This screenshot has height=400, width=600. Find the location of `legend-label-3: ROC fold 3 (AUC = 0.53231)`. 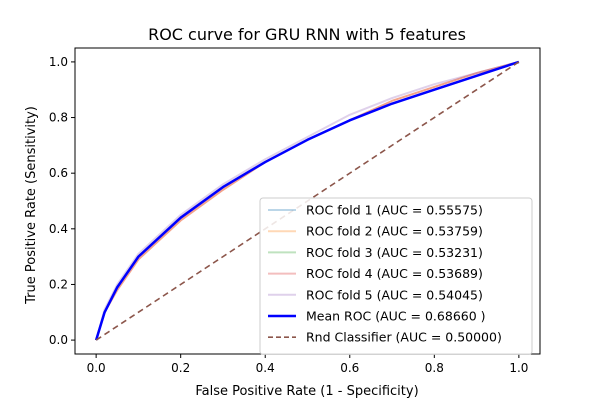

legend-label-3: ROC fold 3 (AUC = 0.53231) is located at coordinates (394, 252).